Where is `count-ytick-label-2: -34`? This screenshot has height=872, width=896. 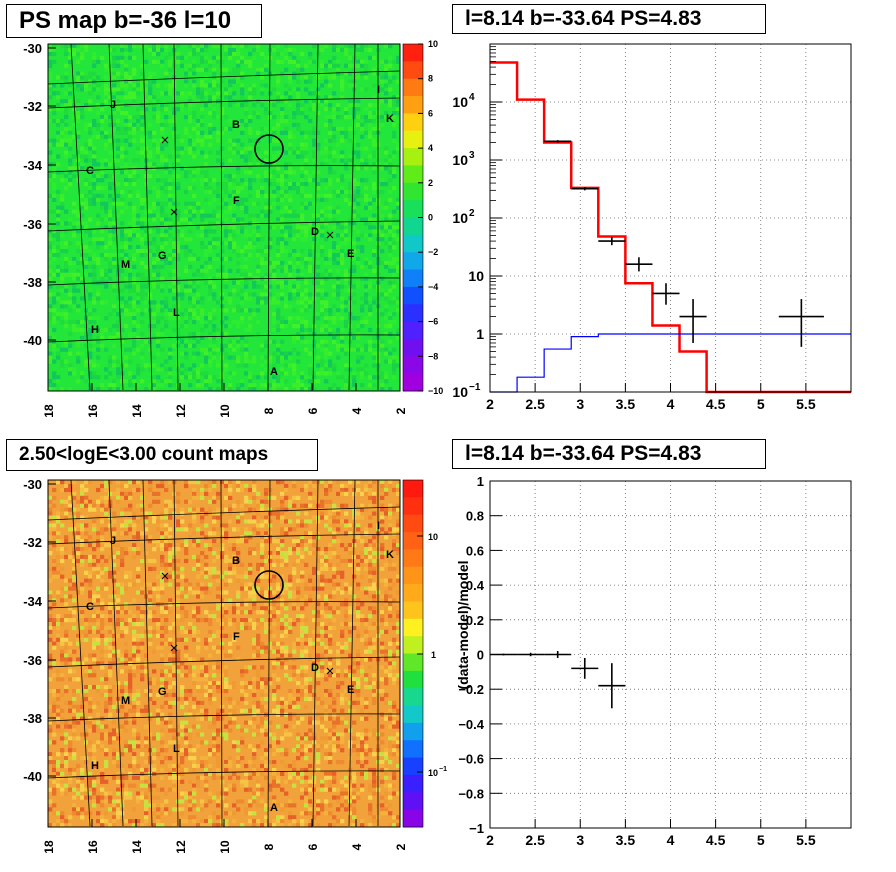
count-ytick-label-2: -34 is located at coordinates (33, 601).